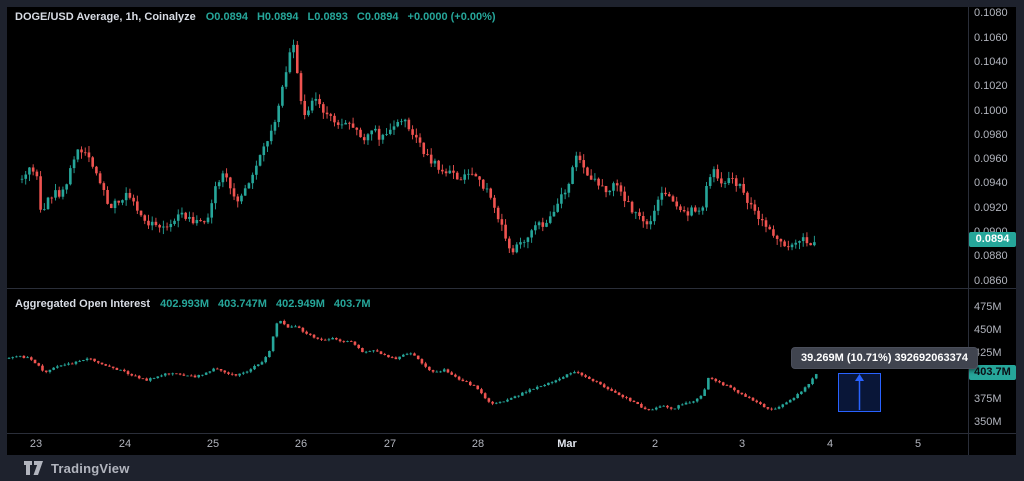 This screenshot has width=1024, height=481. Describe the element at coordinates (988, 307) in the screenshot. I see `oi-tick-label: 475M` at that location.